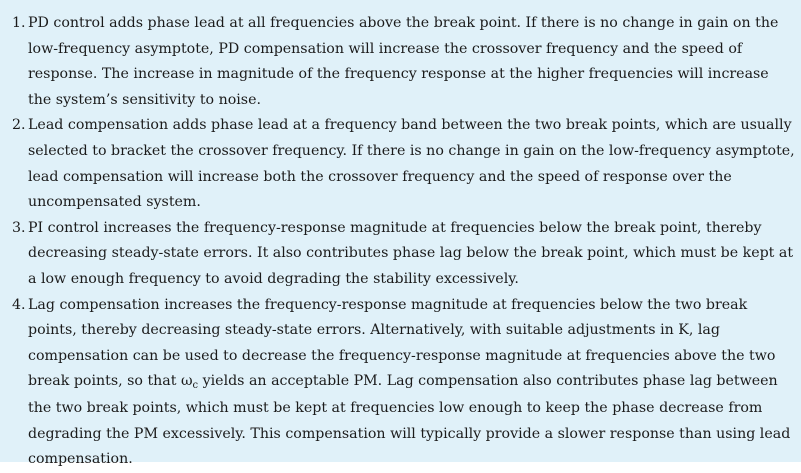 This screenshot has height=473, width=801. Describe the element at coordinates (19, 125) in the screenshot. I see `item-number: 2.` at that location.